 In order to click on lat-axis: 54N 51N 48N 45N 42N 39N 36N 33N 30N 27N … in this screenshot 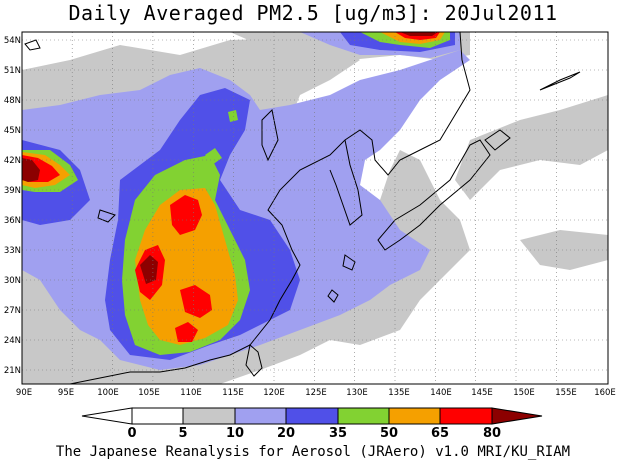, I will do `click(12, 206)`.